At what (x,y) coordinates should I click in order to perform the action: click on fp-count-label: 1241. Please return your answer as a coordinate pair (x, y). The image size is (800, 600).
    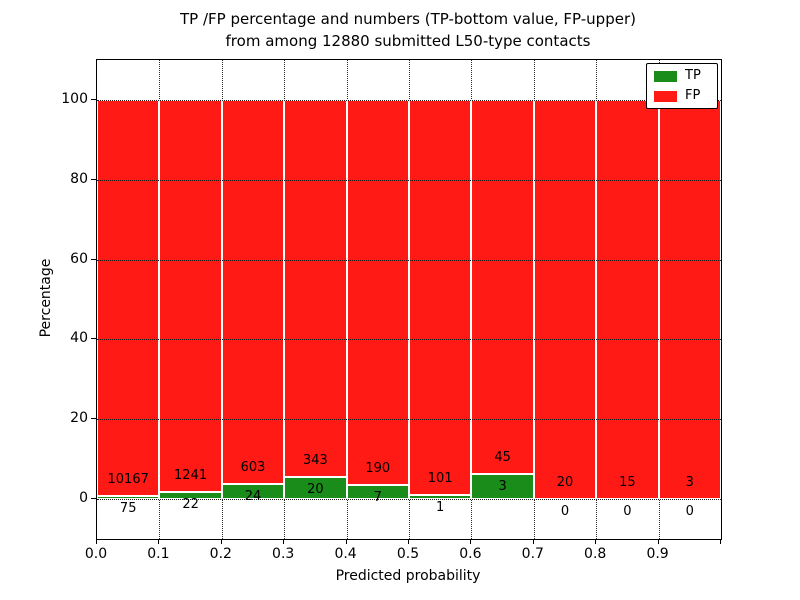
    Looking at the image, I should click on (191, 476).